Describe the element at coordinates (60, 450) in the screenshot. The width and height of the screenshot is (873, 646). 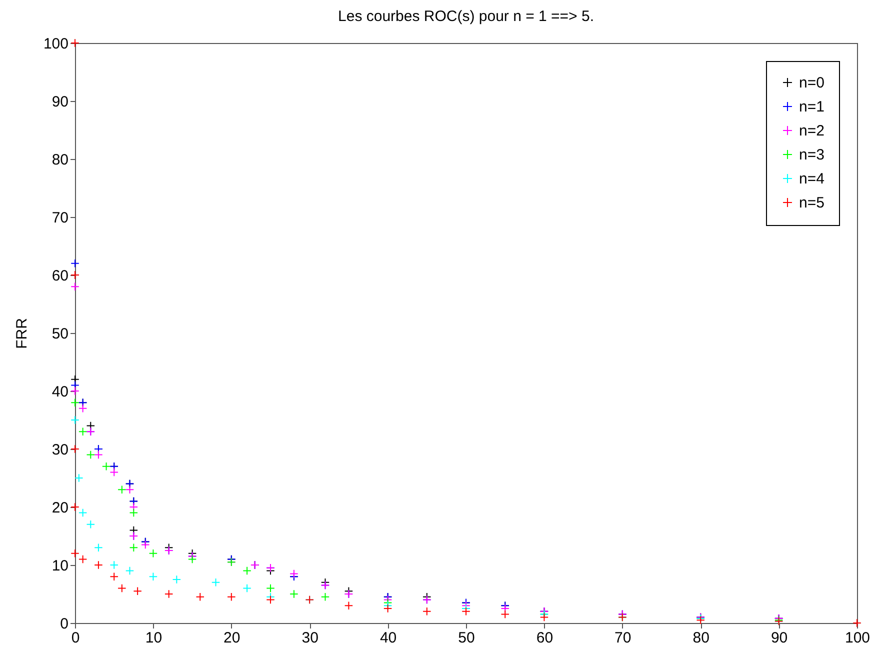
I see `y-tick-label: 30` at that location.